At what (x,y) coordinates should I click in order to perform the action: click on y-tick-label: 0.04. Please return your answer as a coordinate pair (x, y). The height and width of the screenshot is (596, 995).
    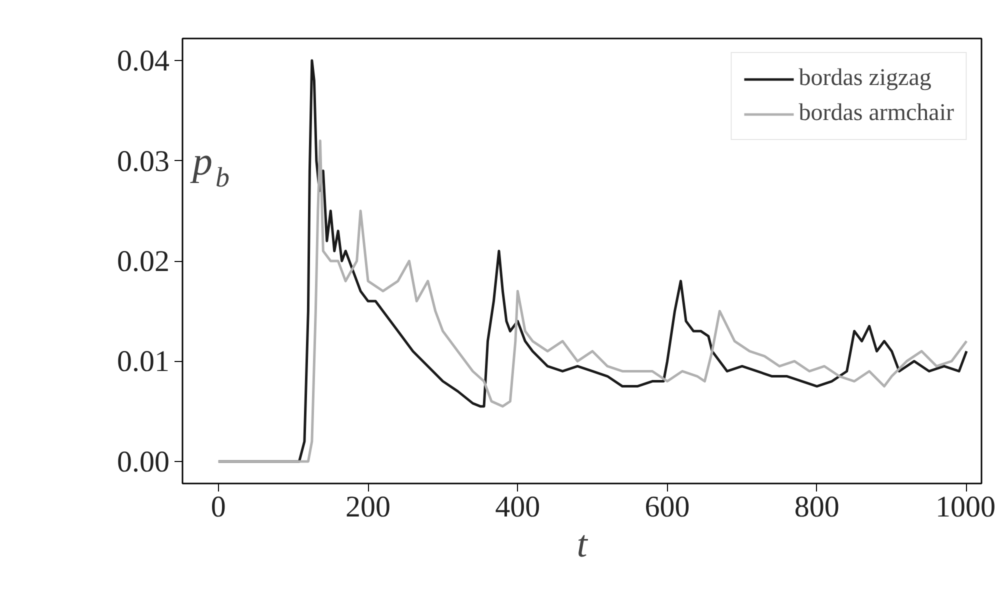
    Looking at the image, I should click on (143, 61).